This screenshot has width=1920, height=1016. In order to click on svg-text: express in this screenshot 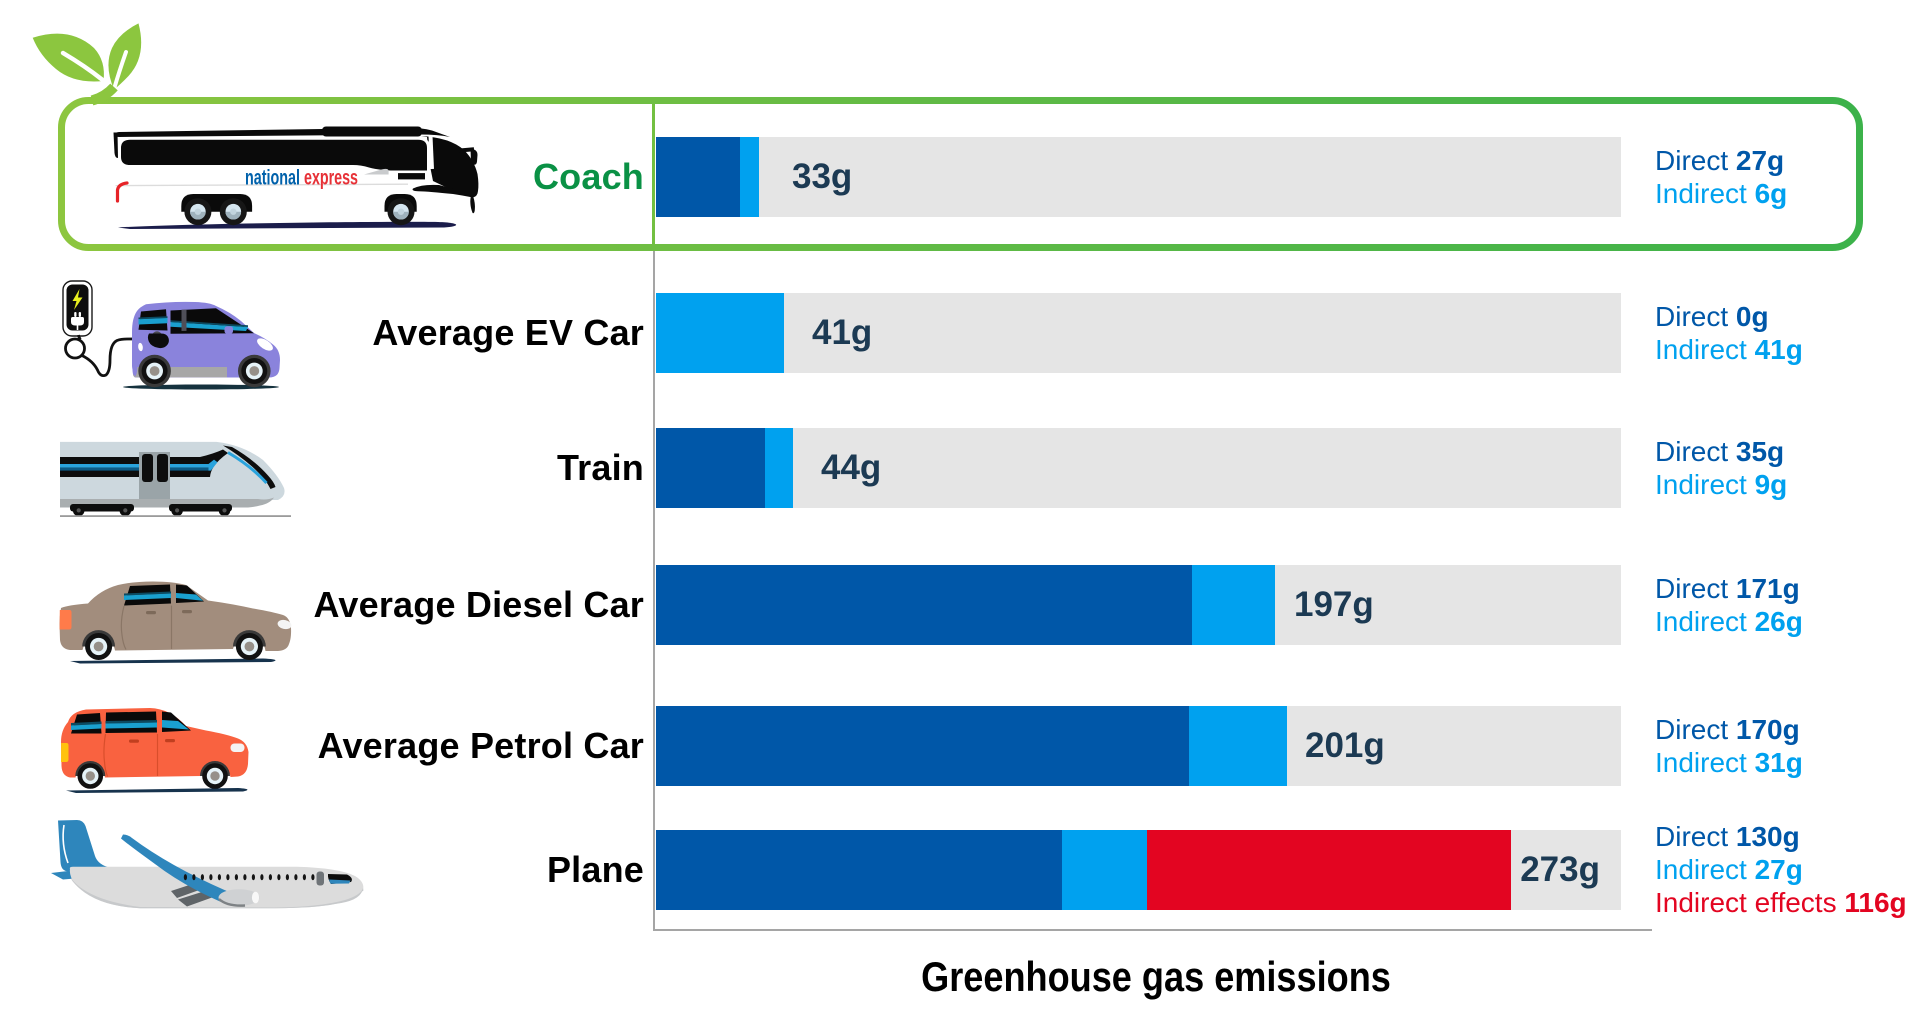, I will do `click(331, 178)`.